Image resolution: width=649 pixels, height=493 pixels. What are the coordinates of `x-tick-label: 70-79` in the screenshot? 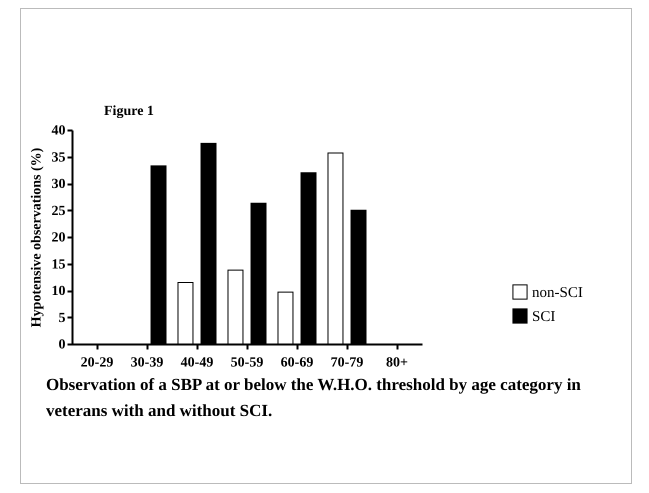 It's located at (347, 363).